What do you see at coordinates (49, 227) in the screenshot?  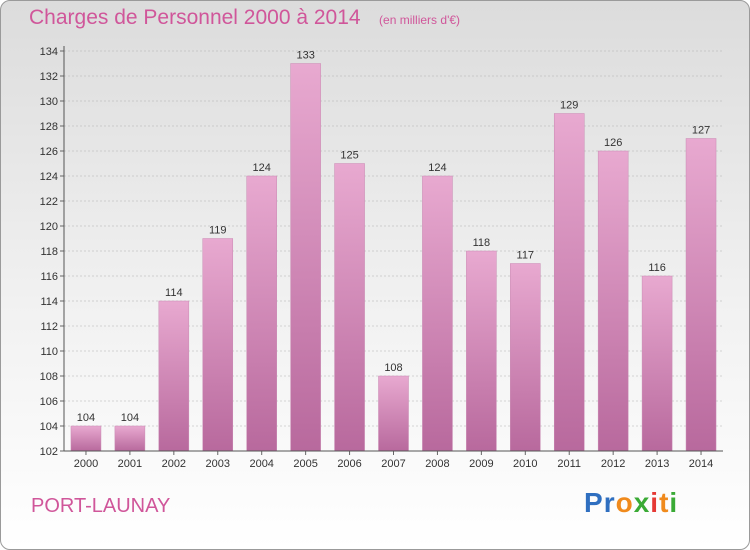 I see `y-tick-label: 120` at bounding box center [49, 227].